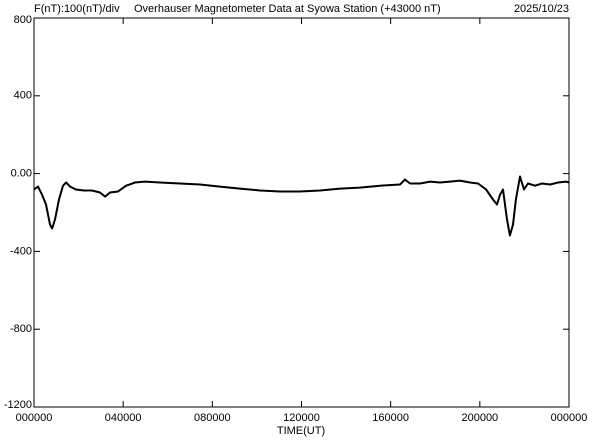  Describe the element at coordinates (23, 20) in the screenshot. I see `y-tick-label: 800` at that location.